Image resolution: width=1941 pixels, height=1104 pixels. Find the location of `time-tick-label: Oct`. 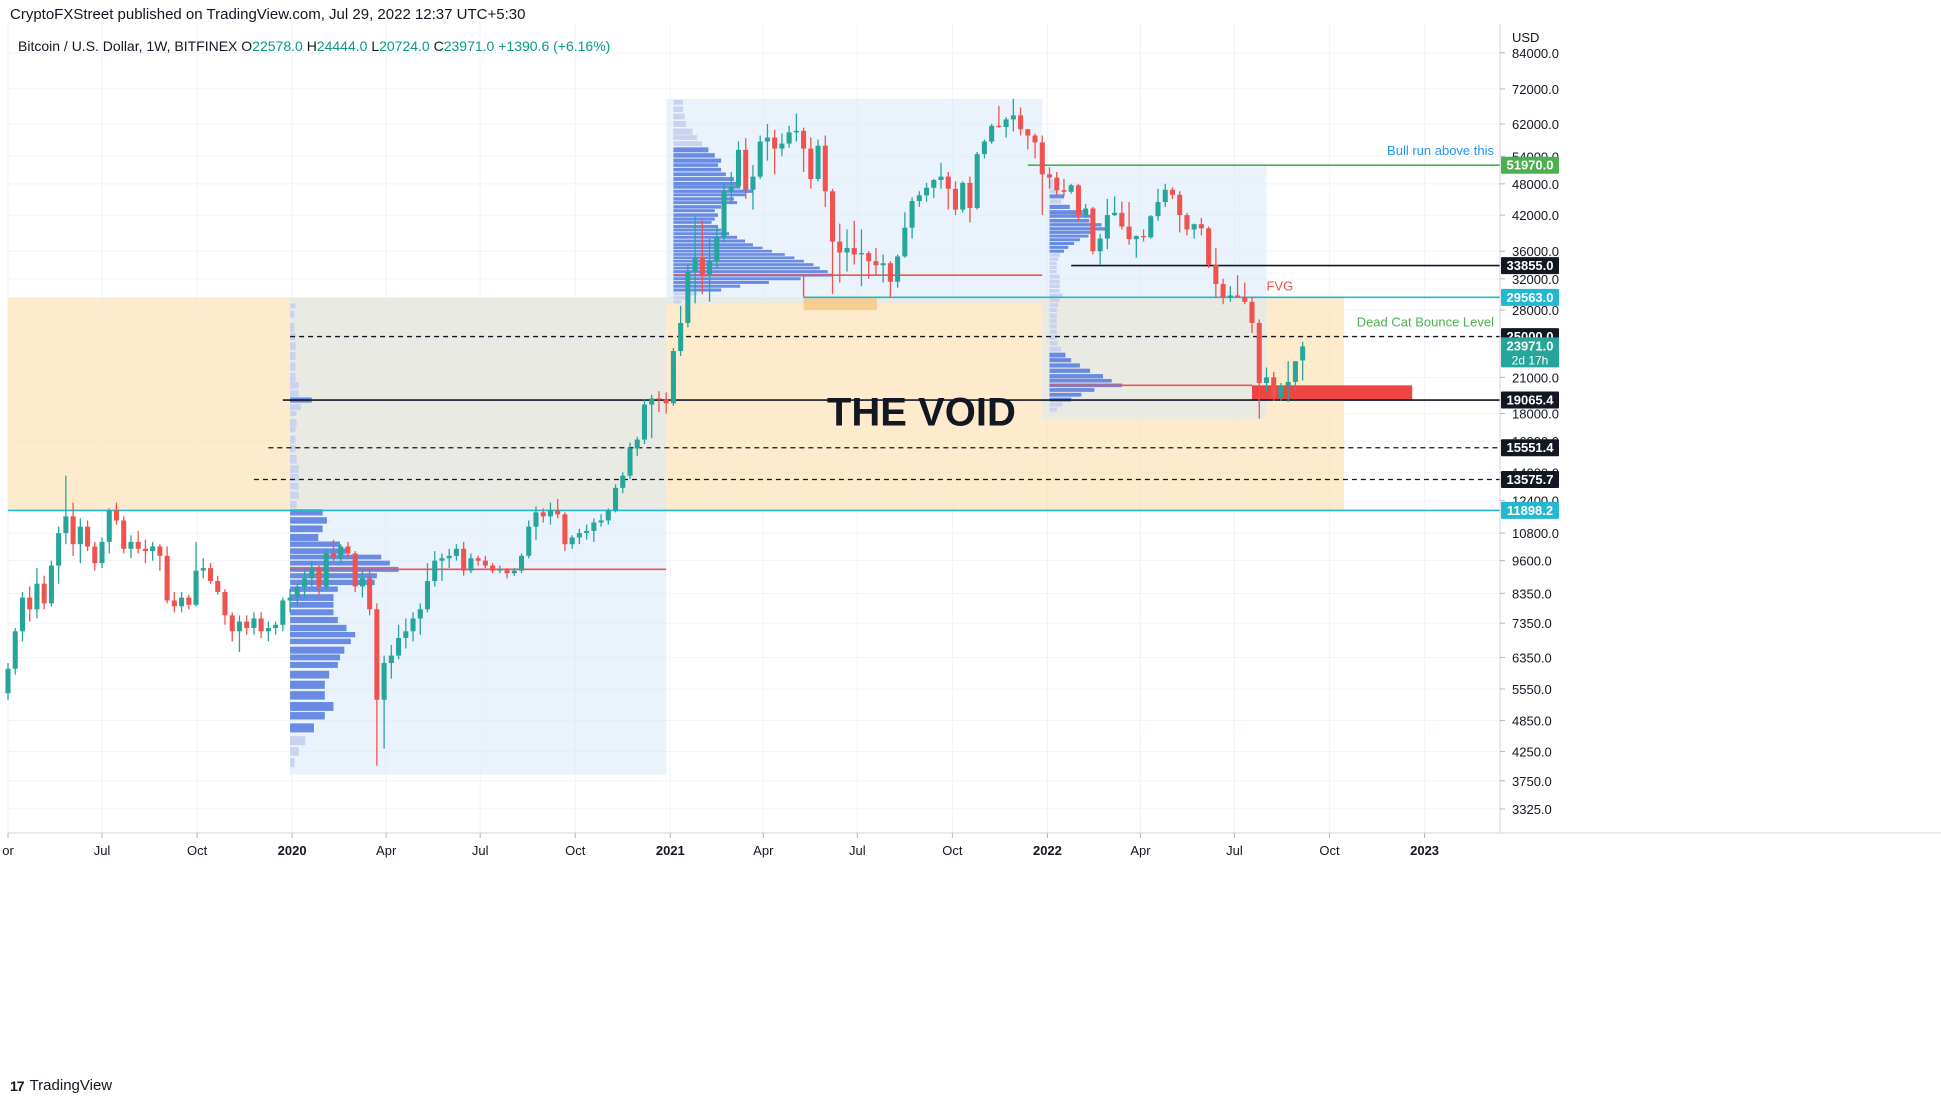

time-tick-label: Oct is located at coordinates (197, 850).